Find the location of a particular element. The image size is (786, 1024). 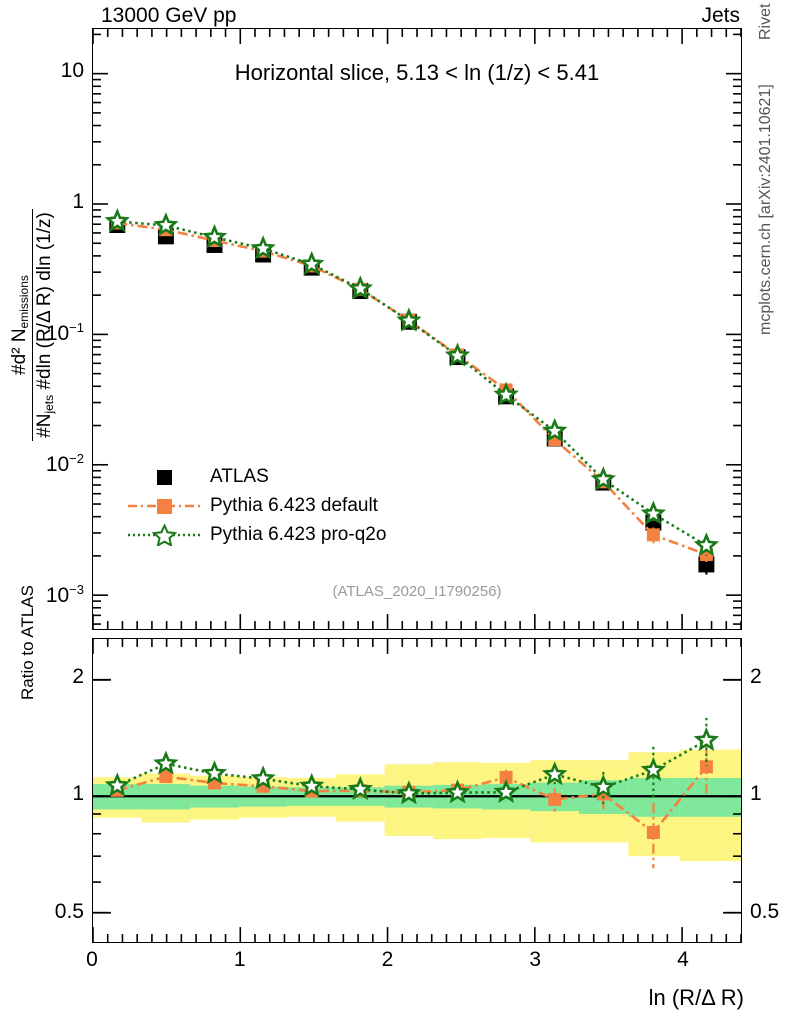

legend-key-pythia-default is located at coordinates (165, 506).